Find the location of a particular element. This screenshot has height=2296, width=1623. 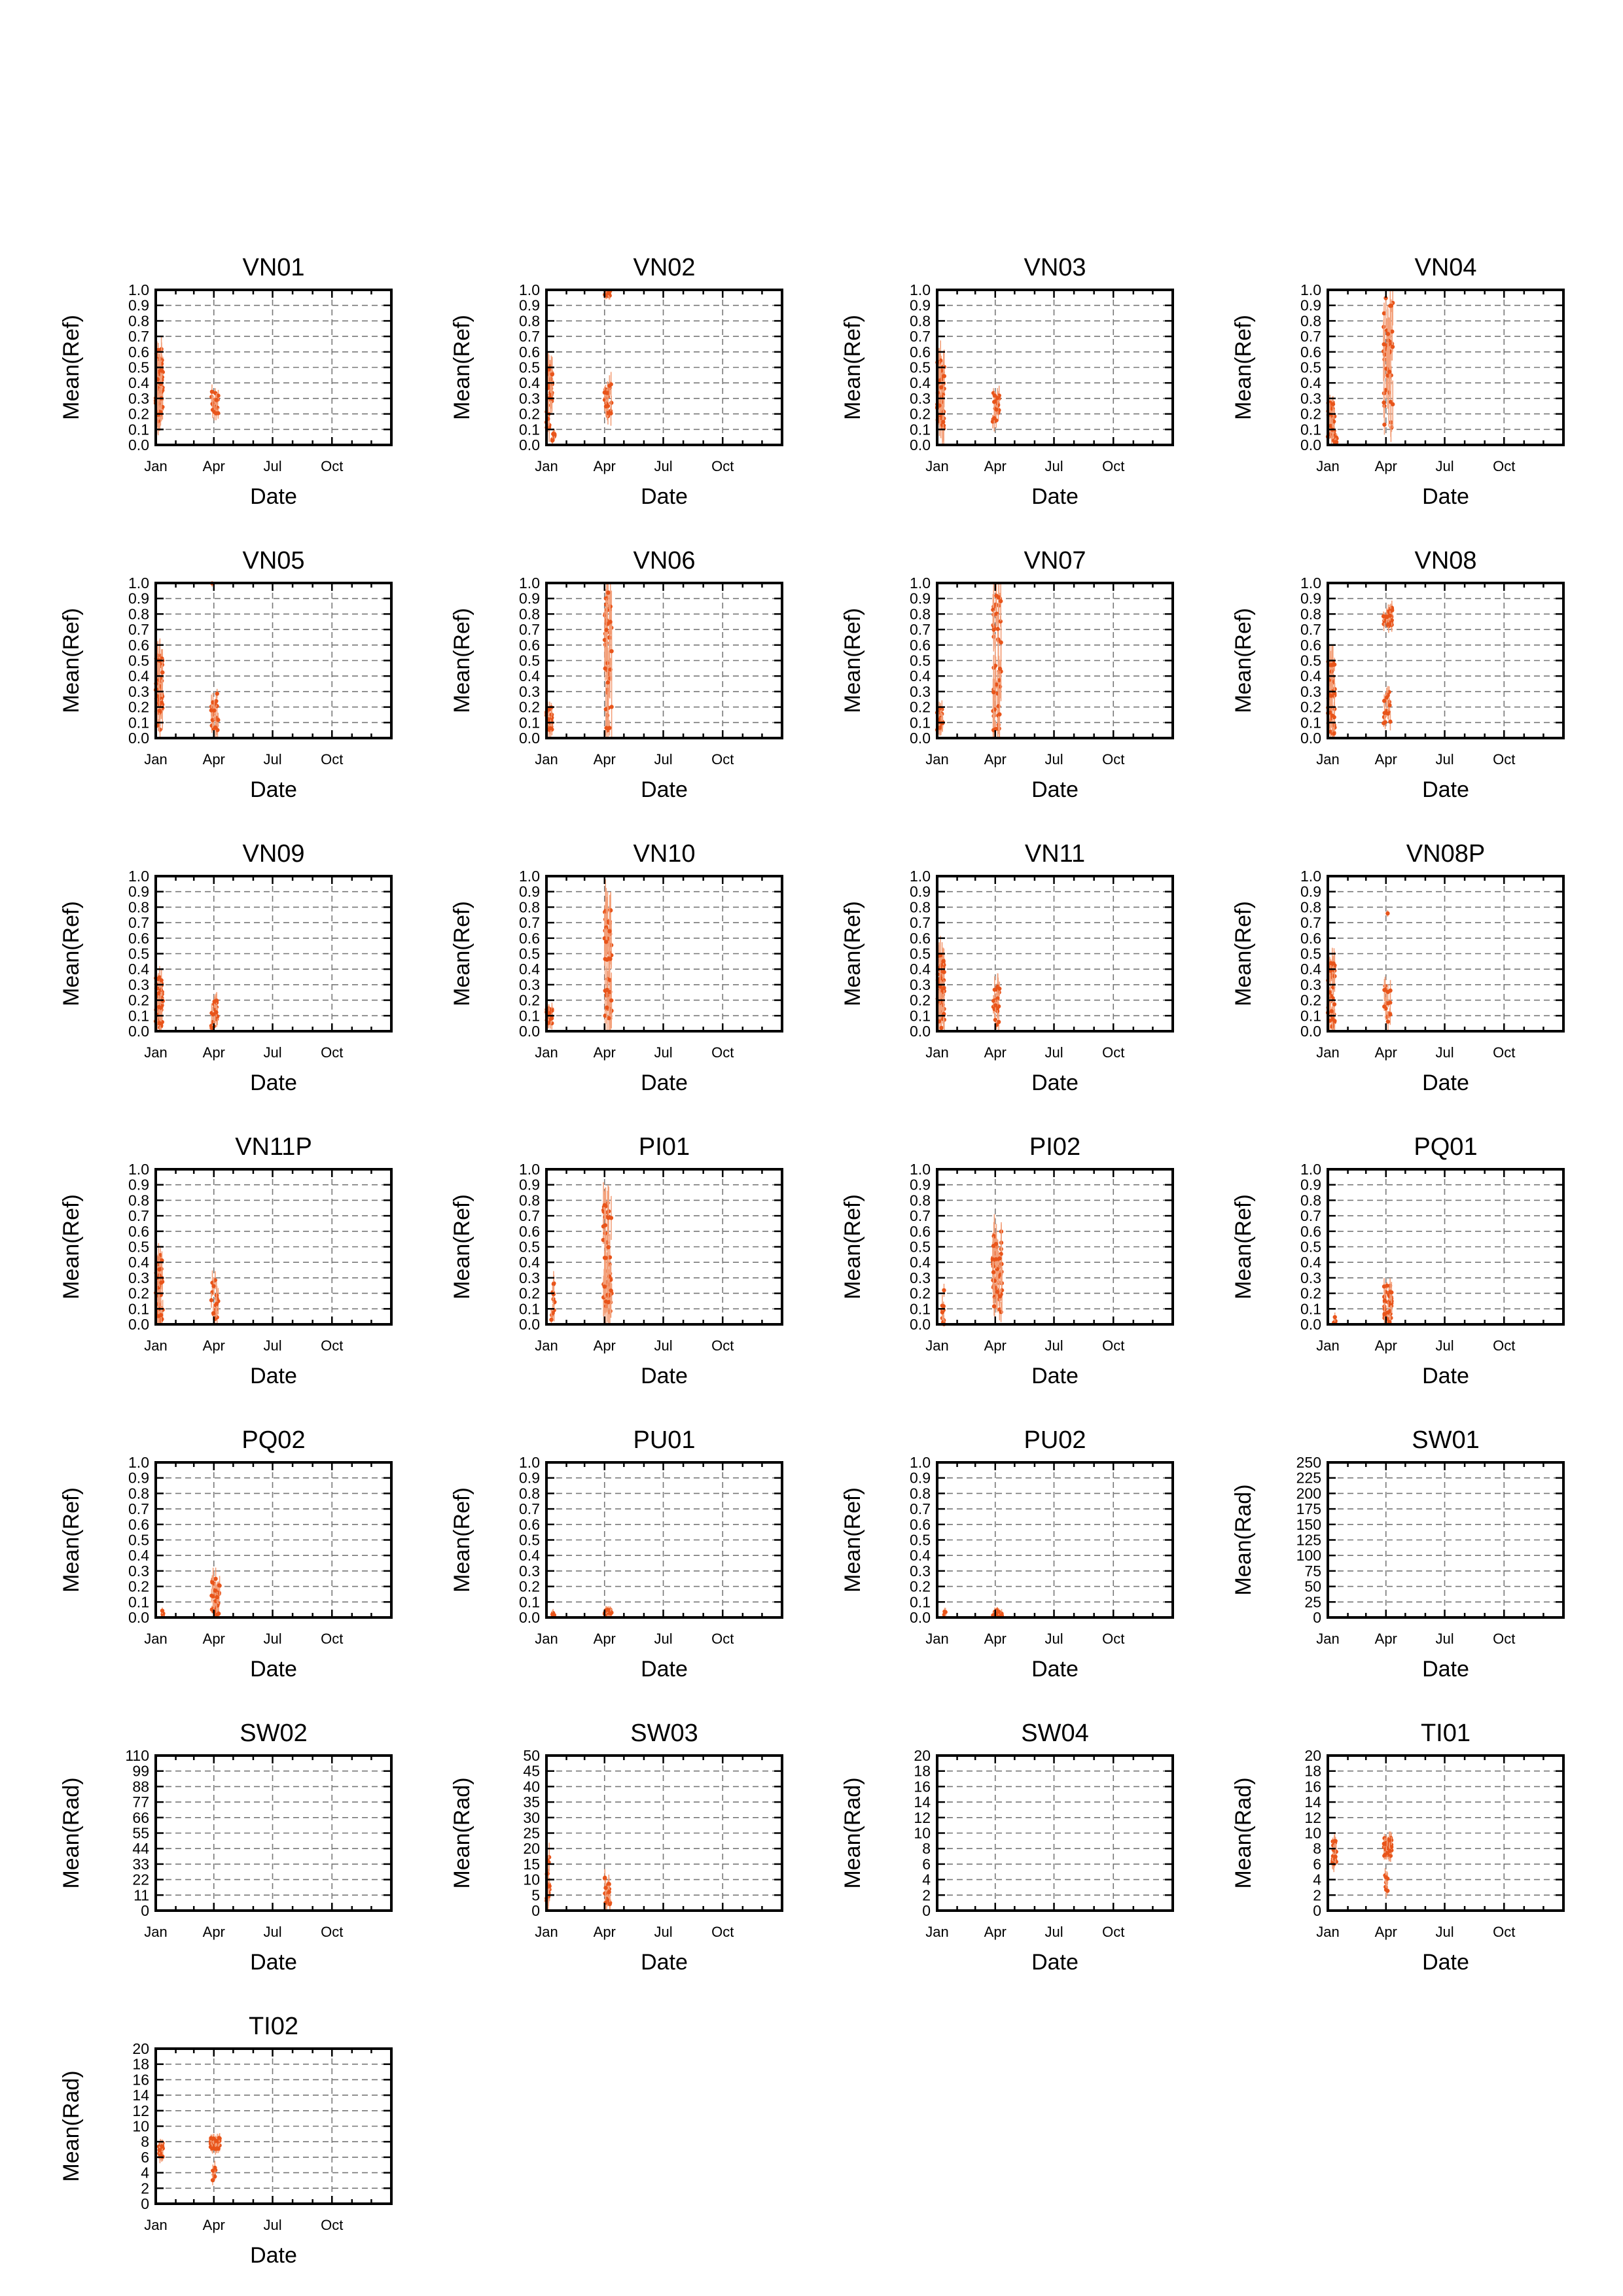

x-tick-label: Apr is located at coordinates (1386, 1052).